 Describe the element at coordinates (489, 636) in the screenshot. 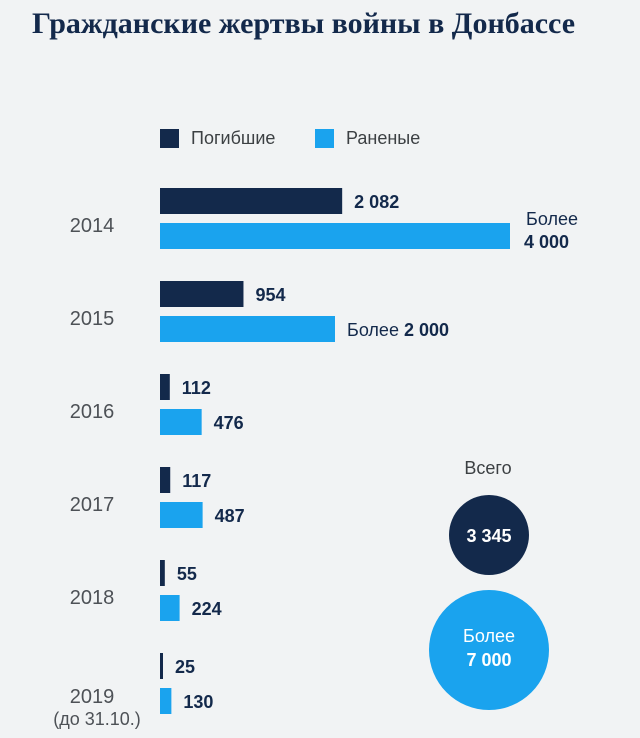

I see `total-wounded-prefix: Более` at that location.